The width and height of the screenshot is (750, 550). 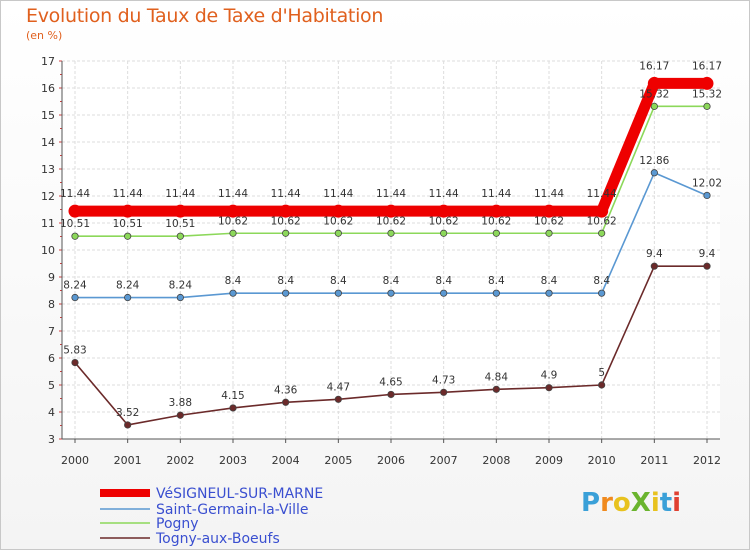 I want to click on data-label: 5.83, so click(x=74, y=351).